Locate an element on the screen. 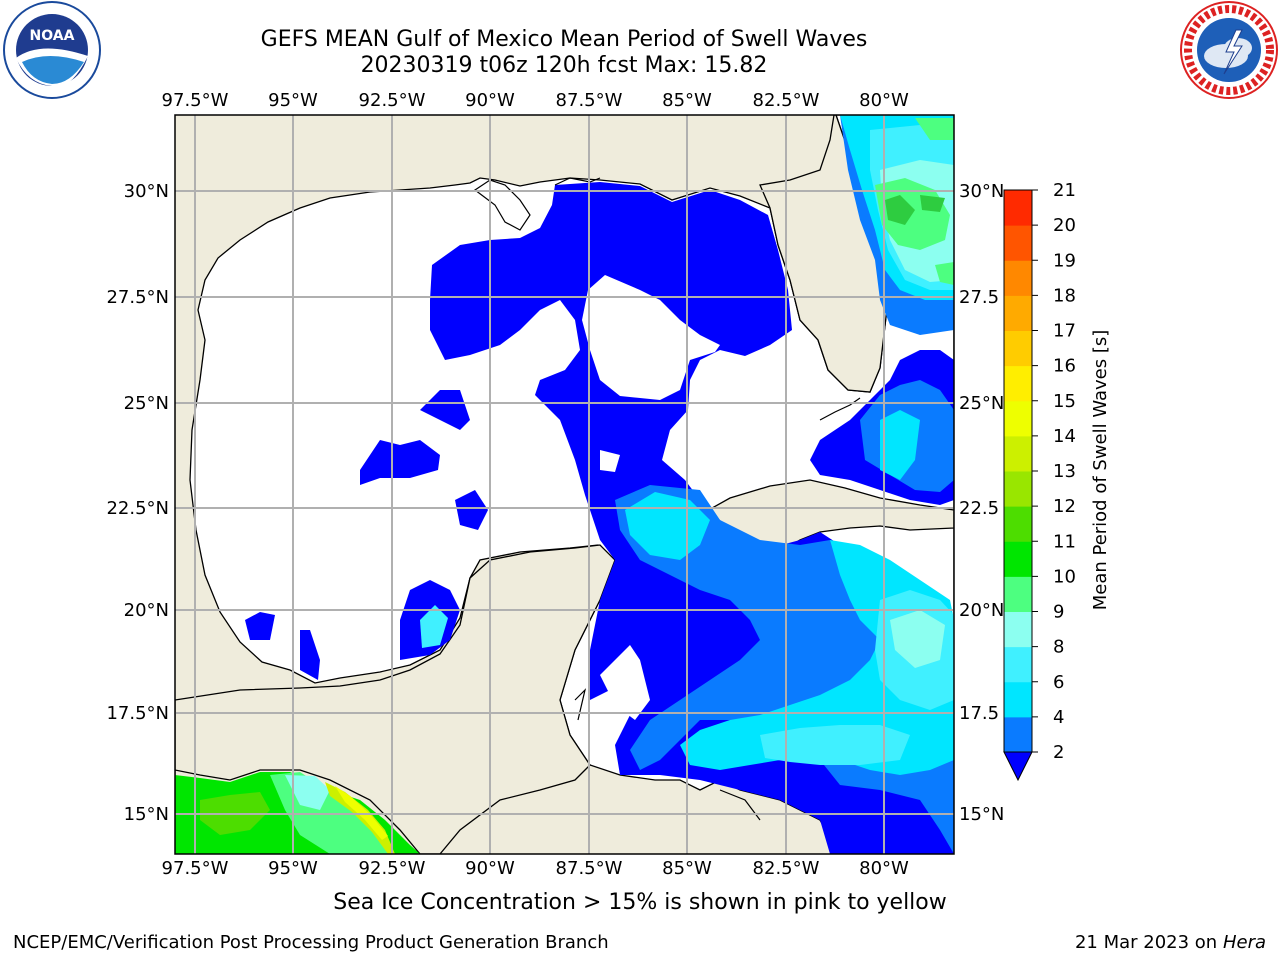 Image resolution: width=1280 pixels, height=960 pixels. lat-label-right: 27.5 is located at coordinates (979, 297).